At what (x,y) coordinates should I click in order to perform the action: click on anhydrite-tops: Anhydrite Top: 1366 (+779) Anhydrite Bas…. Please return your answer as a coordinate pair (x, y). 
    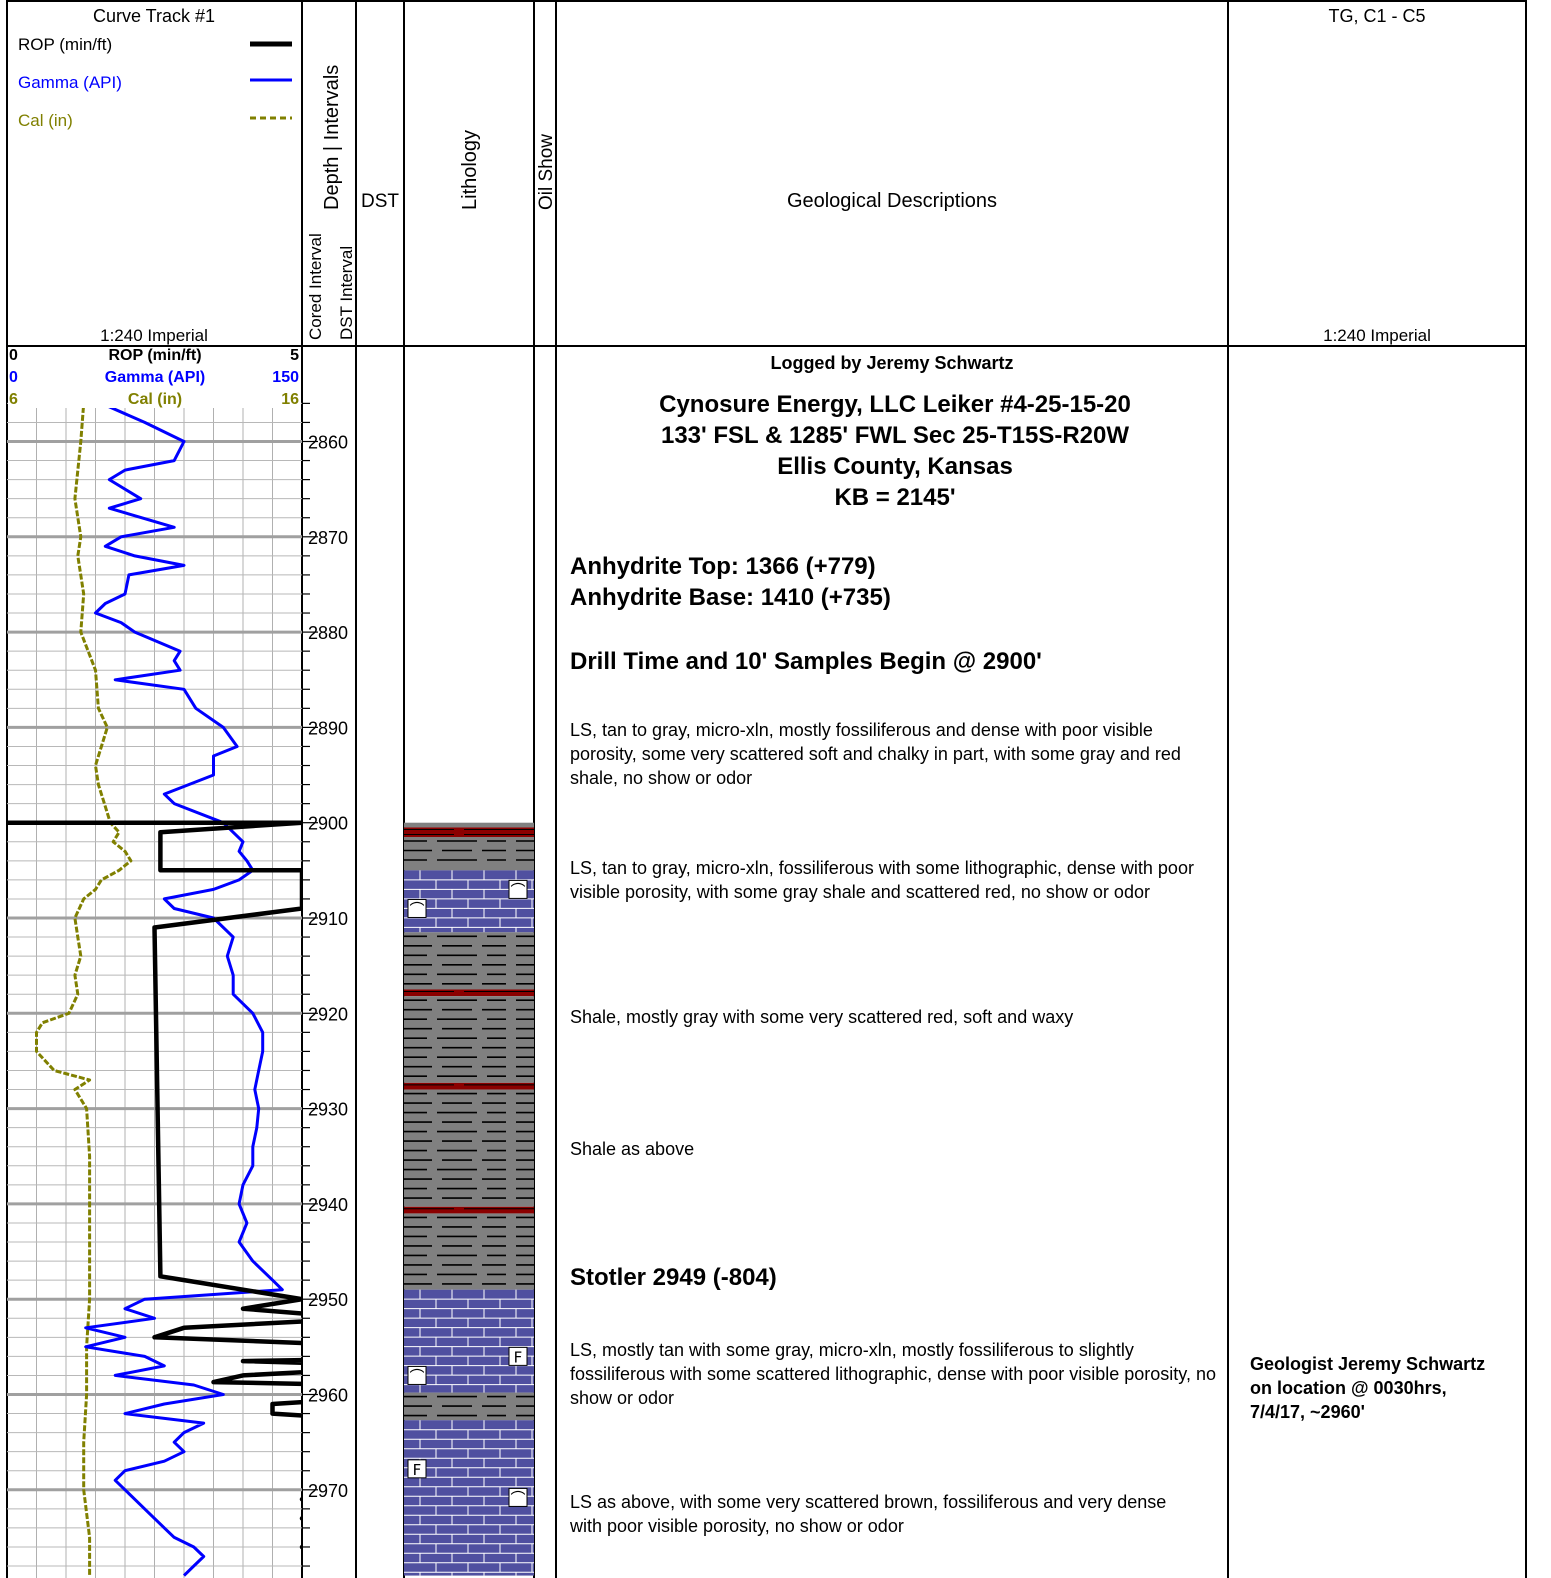
    Looking at the image, I should click on (890, 582).